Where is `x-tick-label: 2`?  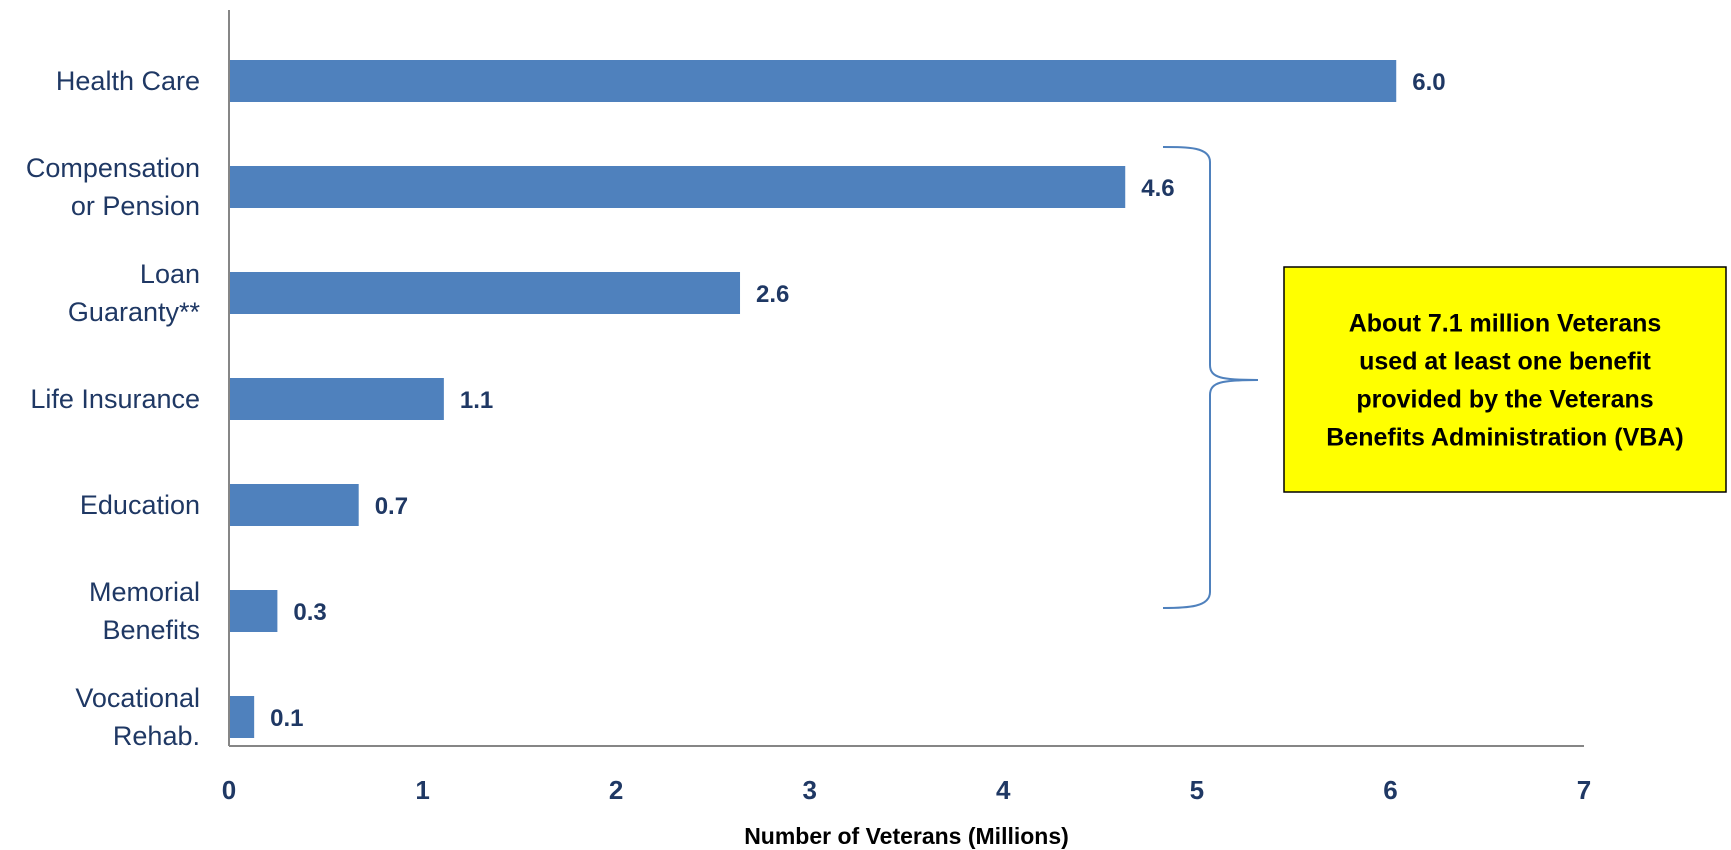 x-tick-label: 2 is located at coordinates (616, 790).